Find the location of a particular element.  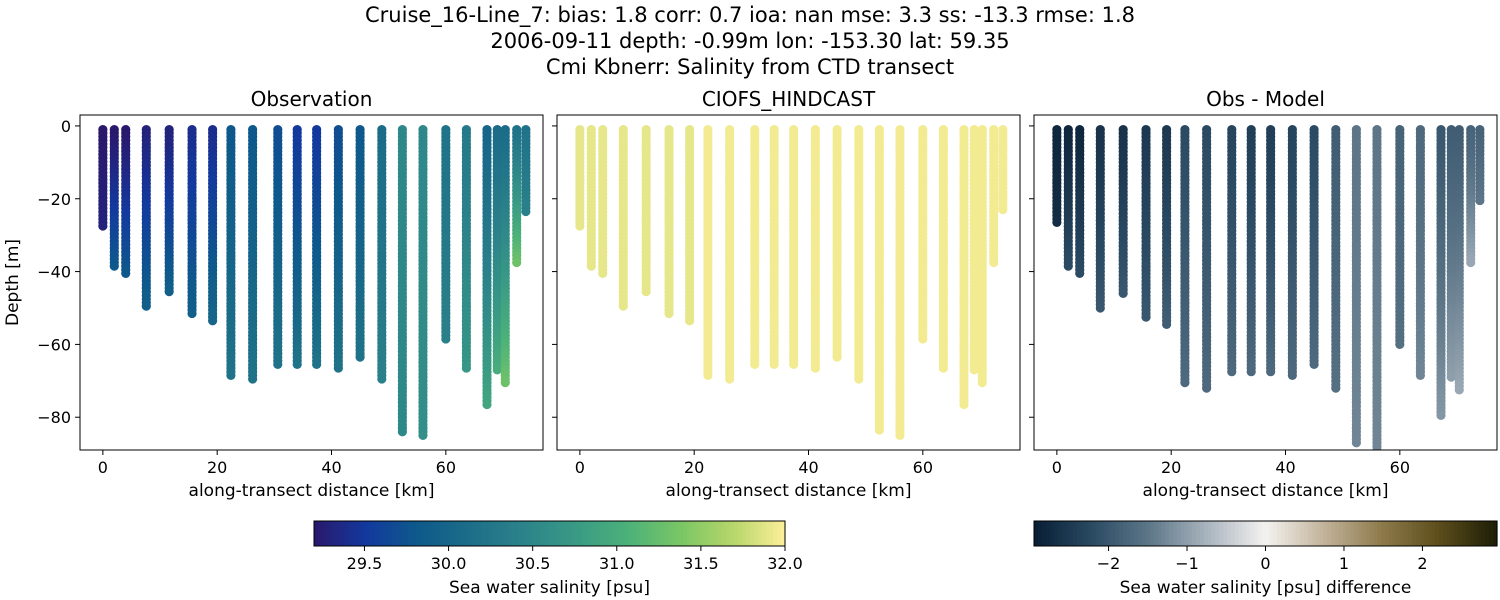

colorbar-tick-label: 32.0 is located at coordinates (785, 563).